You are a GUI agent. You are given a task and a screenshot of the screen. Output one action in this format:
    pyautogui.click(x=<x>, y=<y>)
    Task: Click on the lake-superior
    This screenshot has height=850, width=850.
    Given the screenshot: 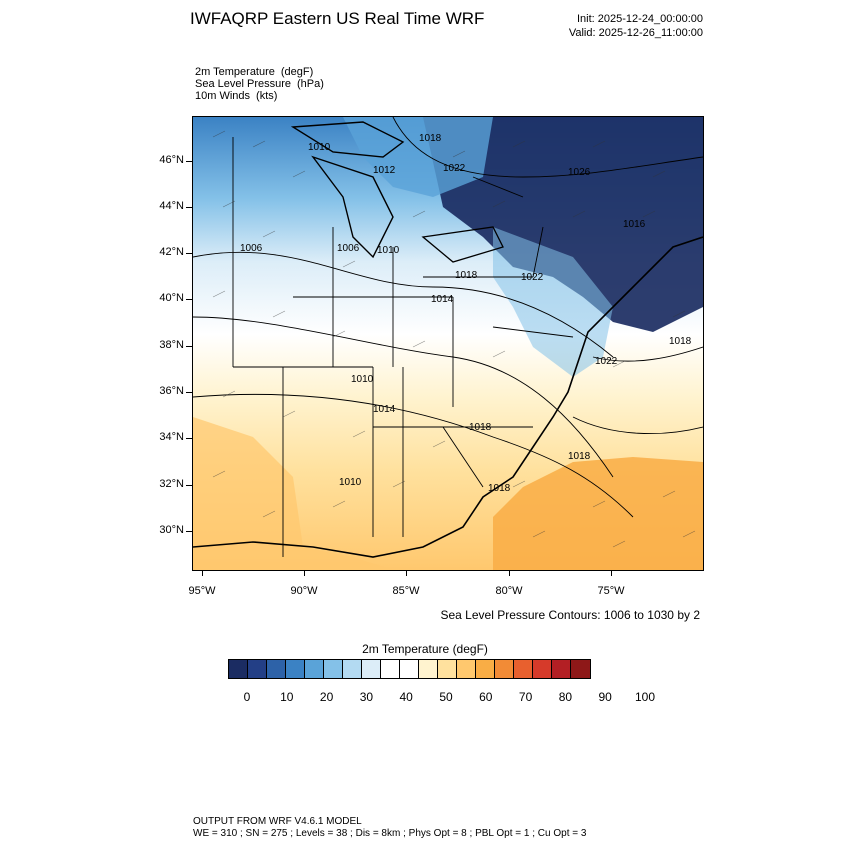 What is the action you would take?
    pyautogui.click(x=347, y=139)
    